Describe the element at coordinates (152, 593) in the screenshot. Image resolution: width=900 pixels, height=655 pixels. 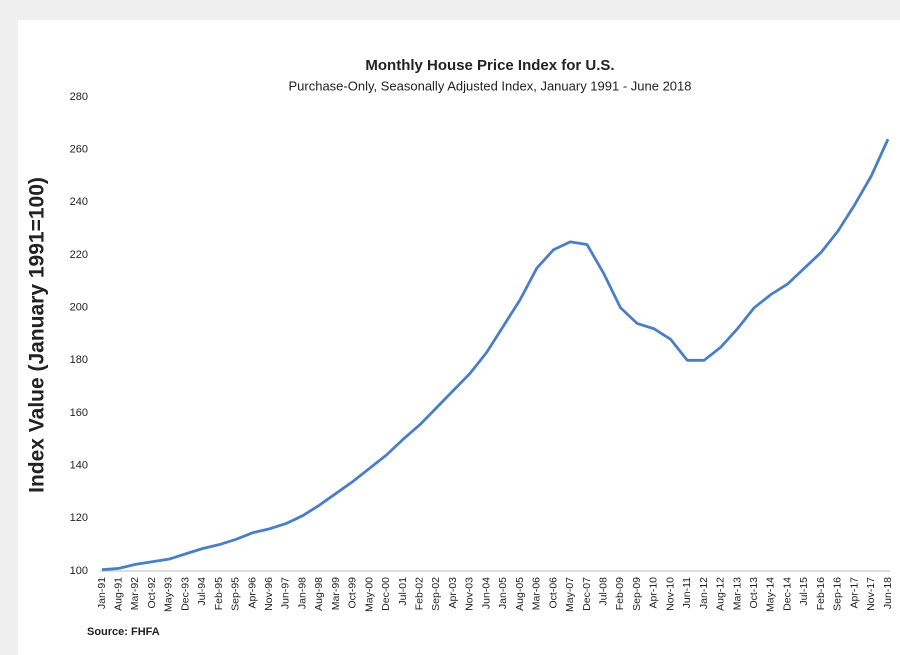
I see `x-tick-label: Oct-92` at that location.